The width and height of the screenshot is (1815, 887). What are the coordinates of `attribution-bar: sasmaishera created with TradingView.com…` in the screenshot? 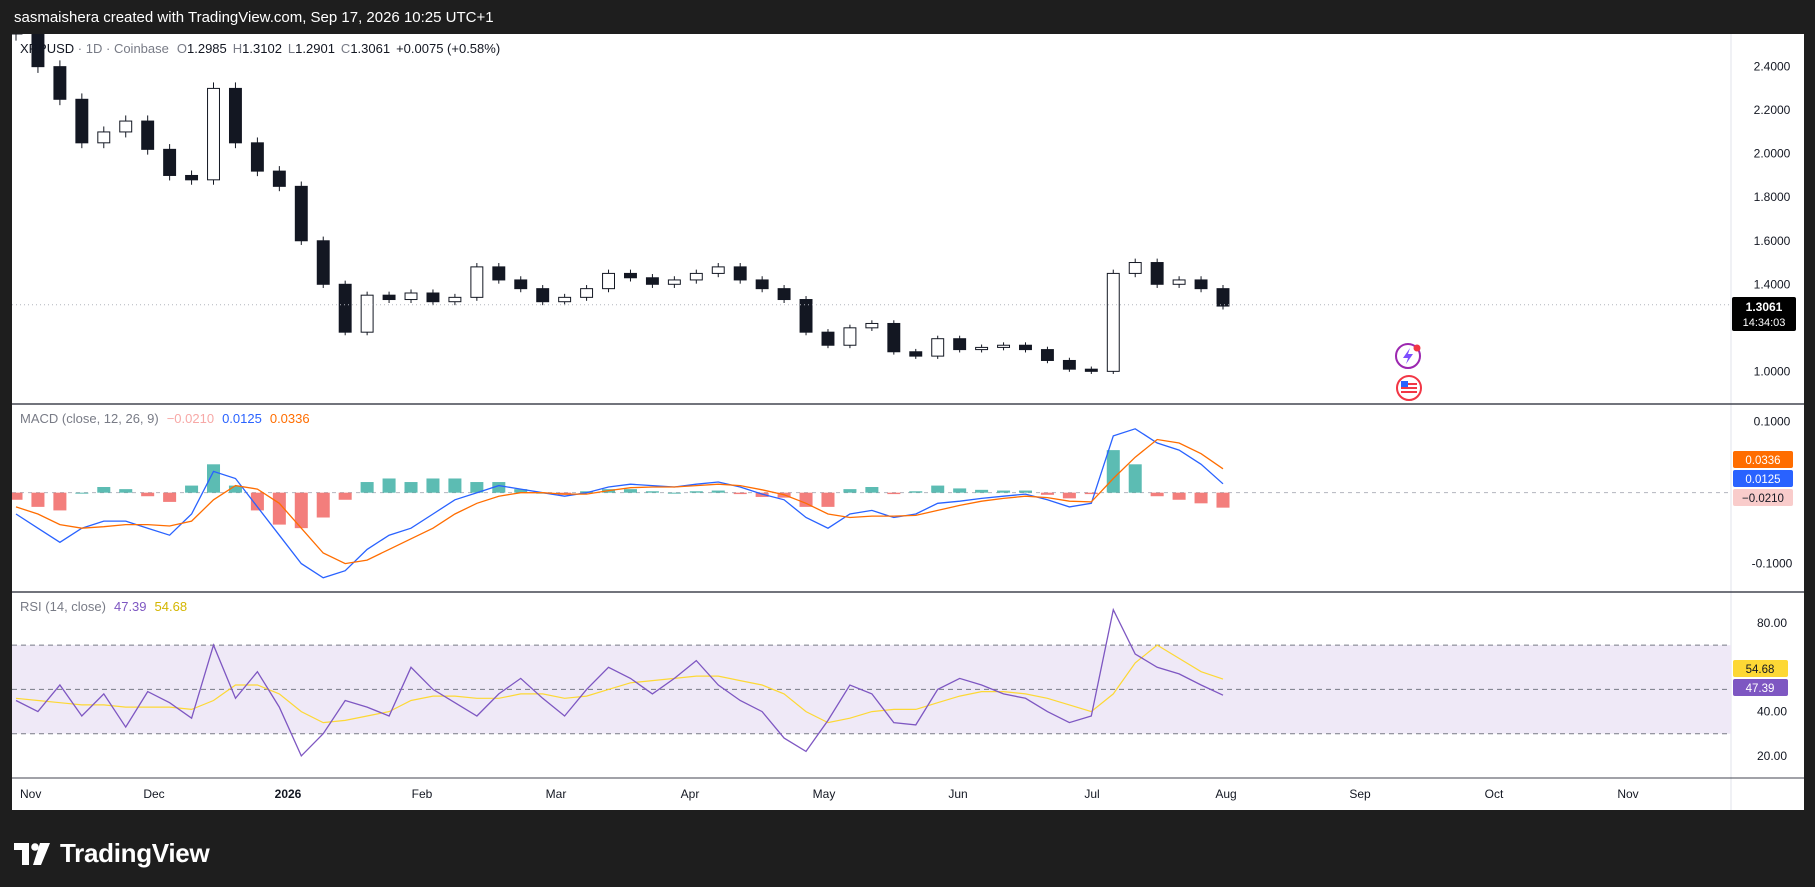 It's located at (907, 17).